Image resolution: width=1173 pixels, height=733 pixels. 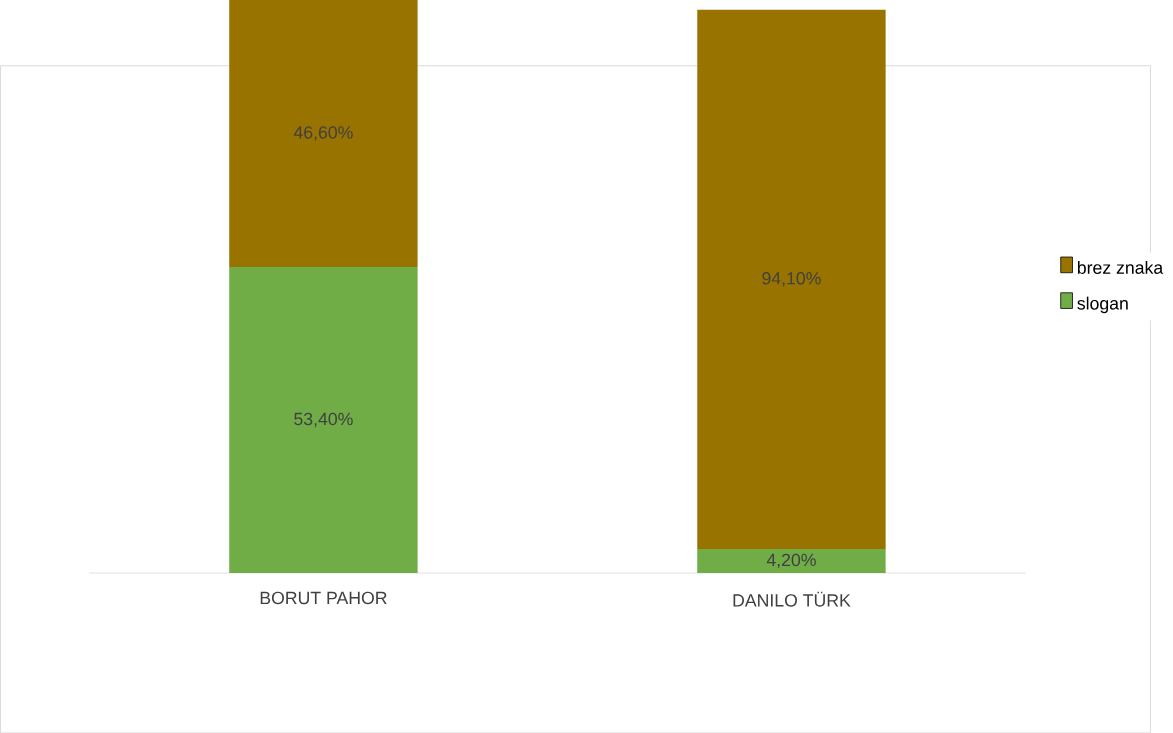 What do you see at coordinates (323, 597) in the screenshot?
I see `x-tick-label: BORUT PAHOR` at bounding box center [323, 597].